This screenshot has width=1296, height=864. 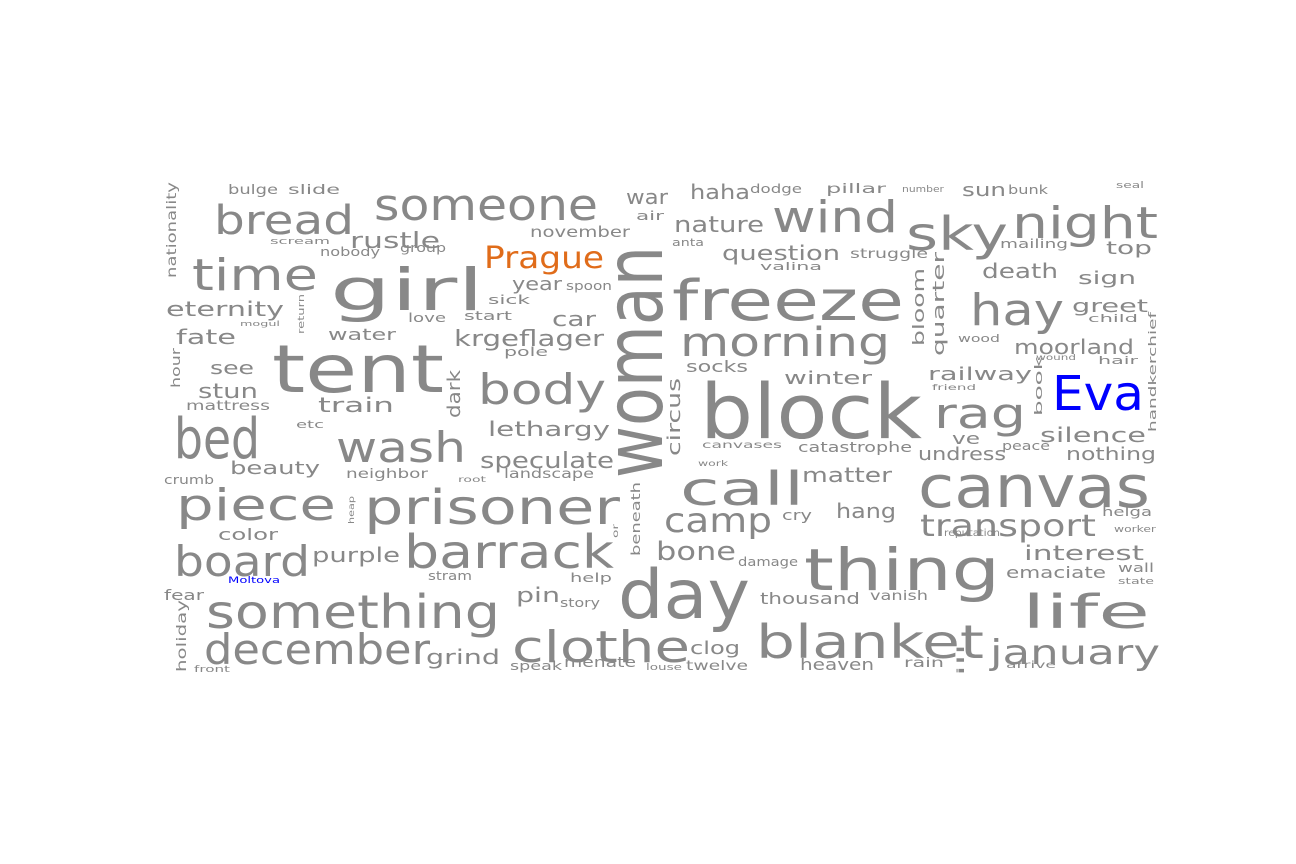 What do you see at coordinates (866, 511) in the screenshot?
I see `word-hang: hang` at bounding box center [866, 511].